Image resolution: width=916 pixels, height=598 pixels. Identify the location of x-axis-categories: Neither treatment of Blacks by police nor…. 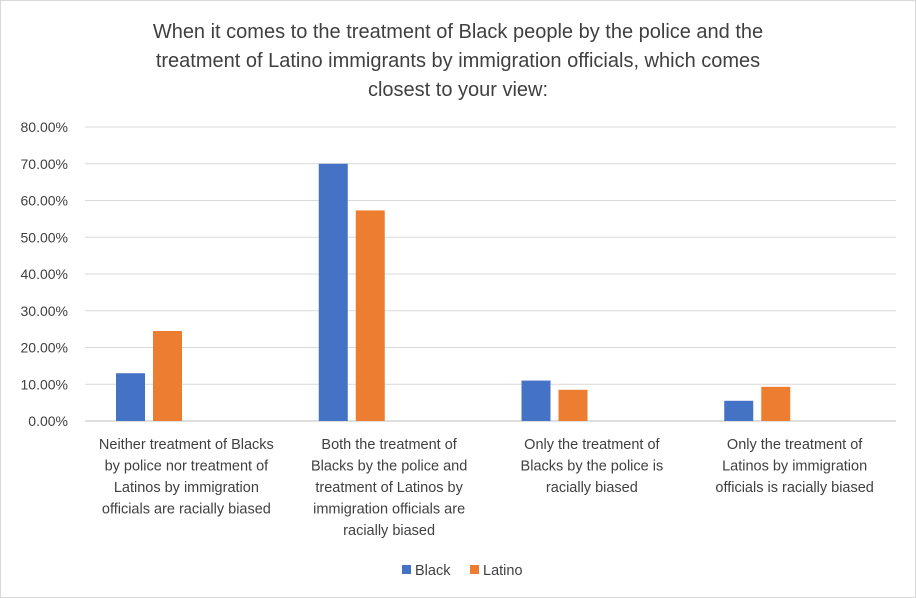
(486, 488).